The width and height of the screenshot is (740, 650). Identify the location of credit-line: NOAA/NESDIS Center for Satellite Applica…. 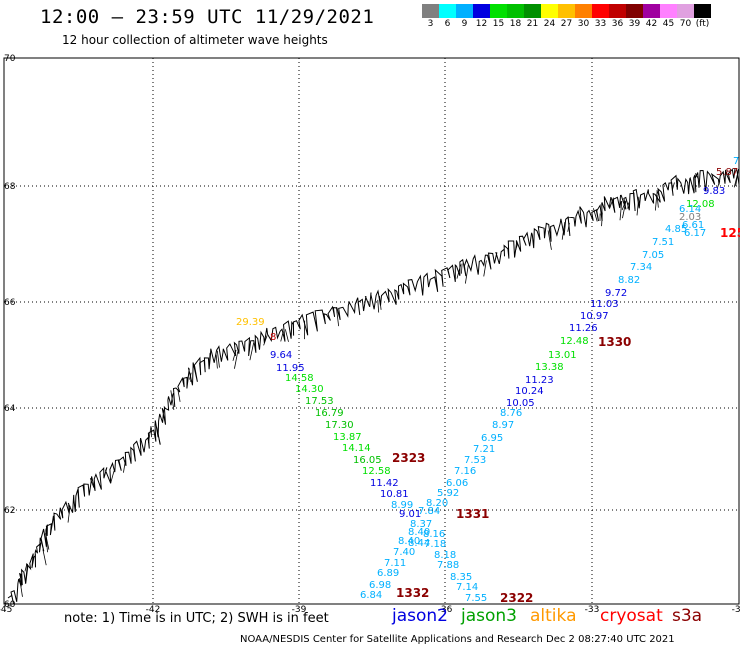
(457, 639).